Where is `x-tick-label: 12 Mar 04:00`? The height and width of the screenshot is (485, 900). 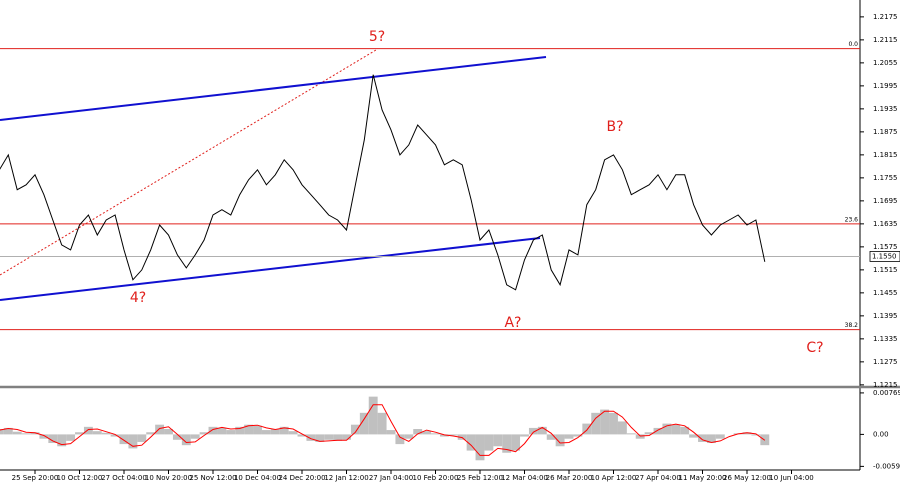 x-tick-label: 12 Mar 04:00 is located at coordinates (524, 478).